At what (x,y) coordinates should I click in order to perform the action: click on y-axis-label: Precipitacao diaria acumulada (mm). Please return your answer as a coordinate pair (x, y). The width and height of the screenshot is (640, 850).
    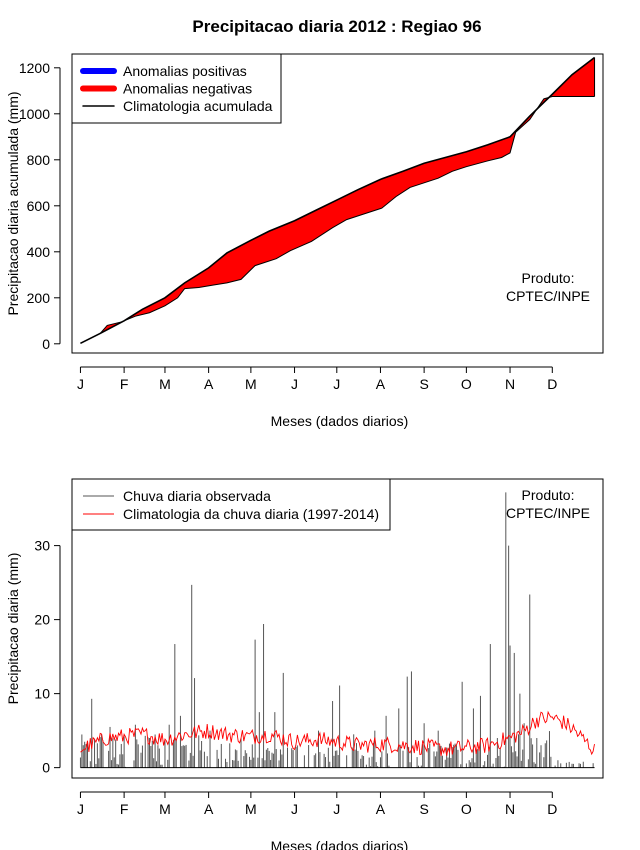
    Looking at the image, I should click on (13, 203).